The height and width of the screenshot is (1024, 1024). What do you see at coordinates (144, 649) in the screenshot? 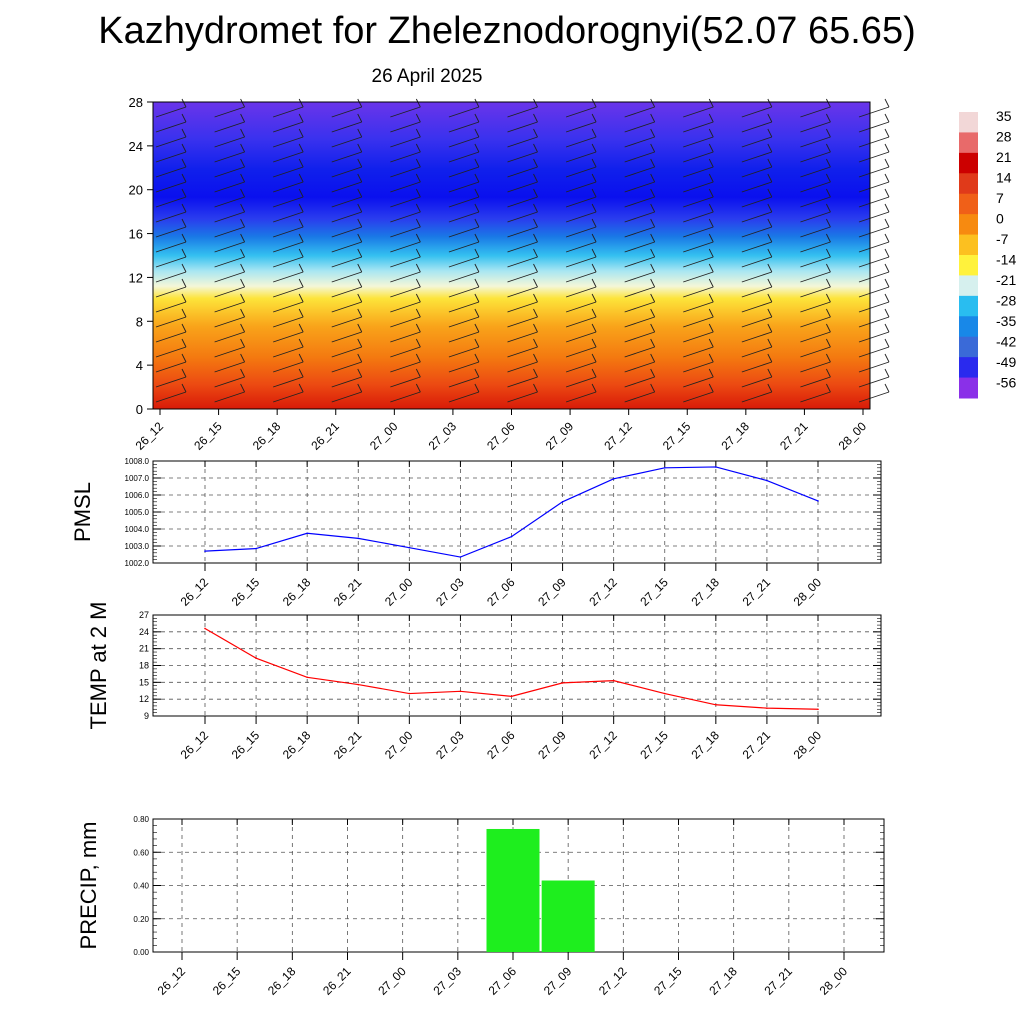
I see `y-tick-label: 21` at bounding box center [144, 649].